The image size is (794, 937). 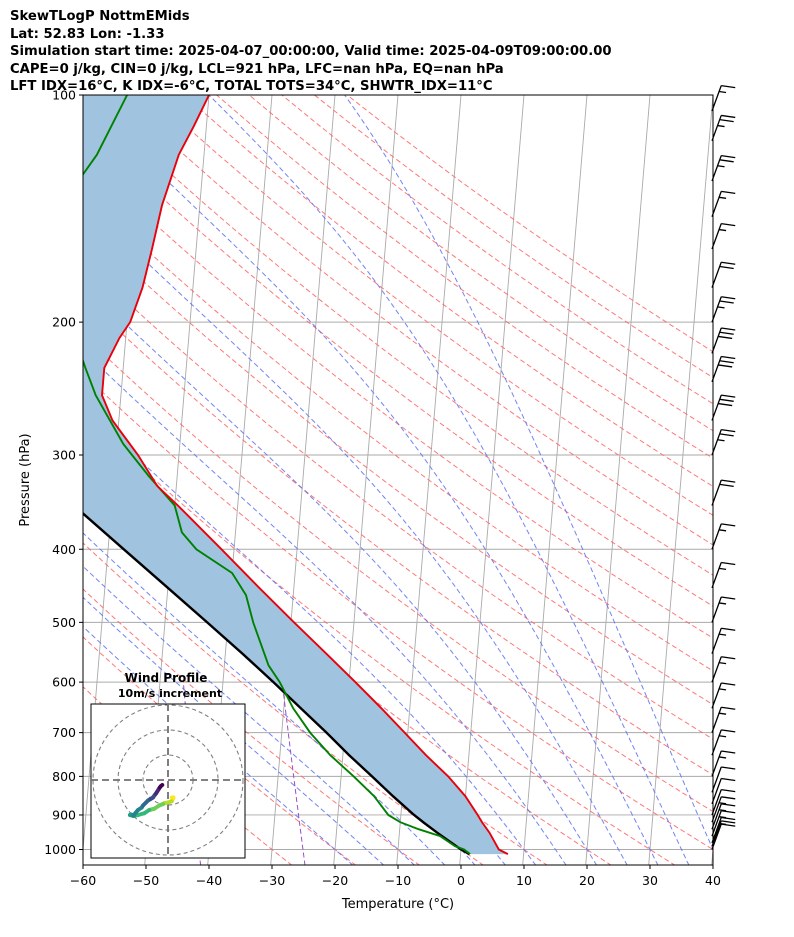 I want to click on x-tick-label: −50, so click(x=146, y=880).